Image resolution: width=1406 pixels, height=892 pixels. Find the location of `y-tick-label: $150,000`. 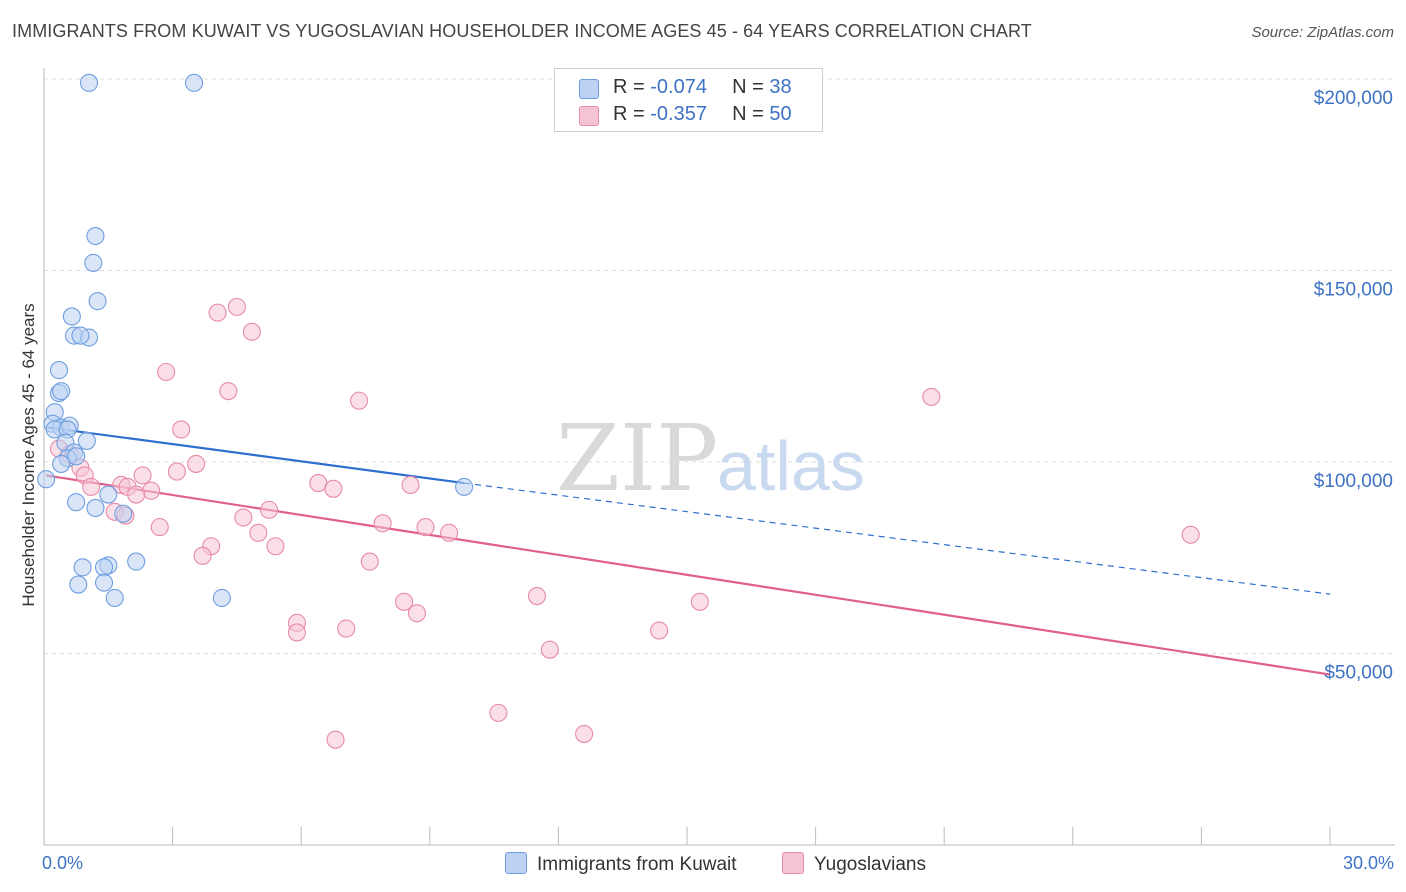

y-tick-label: $150,000 is located at coordinates (1353, 290).